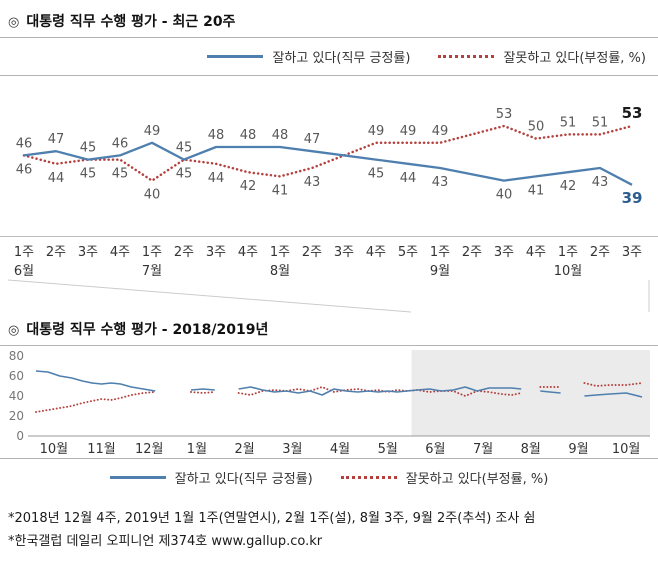  I want to click on yearly-section-header: ◎ 대통령 직무 수행 평가 - 2018/2019년, so click(329, 329).